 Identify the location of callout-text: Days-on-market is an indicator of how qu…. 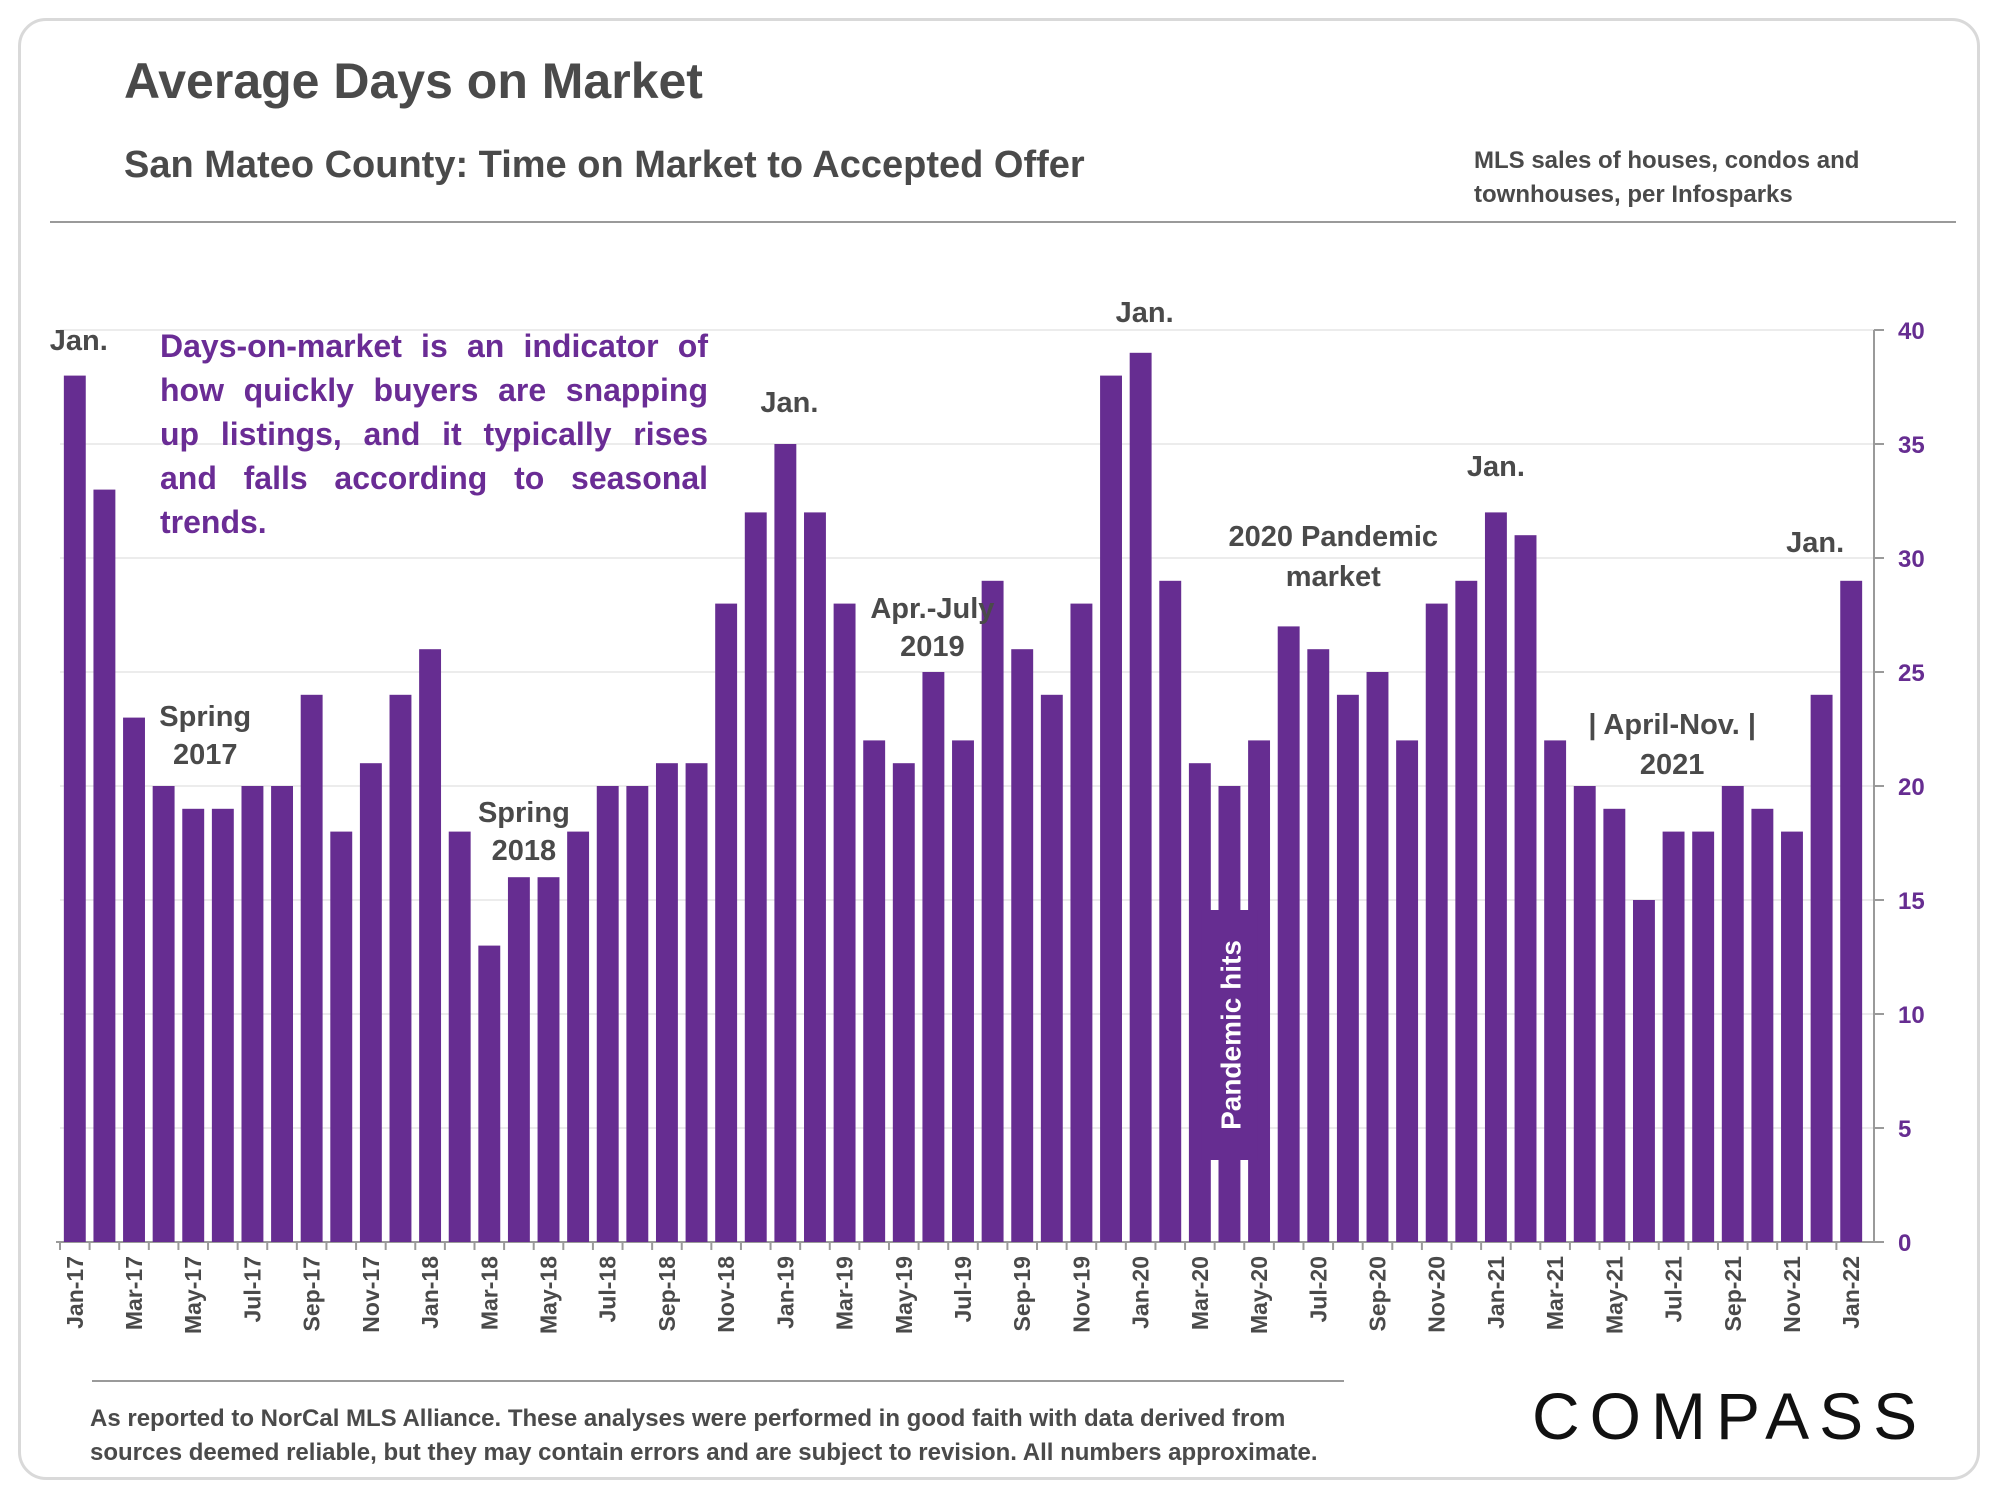
(434, 434).